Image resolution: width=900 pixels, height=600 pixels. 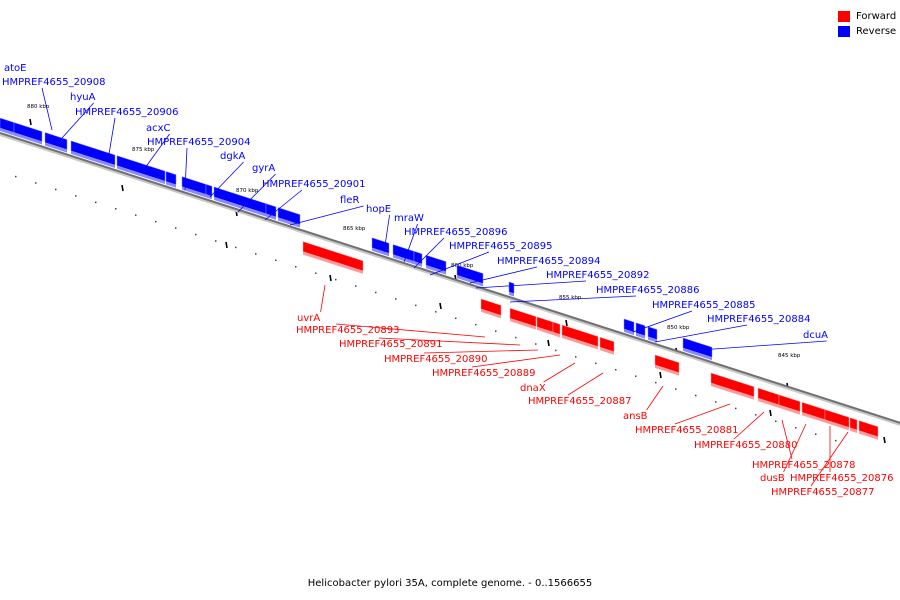 I want to click on forward-gene-label: HMPREF4655_20880, so click(x=745, y=445).